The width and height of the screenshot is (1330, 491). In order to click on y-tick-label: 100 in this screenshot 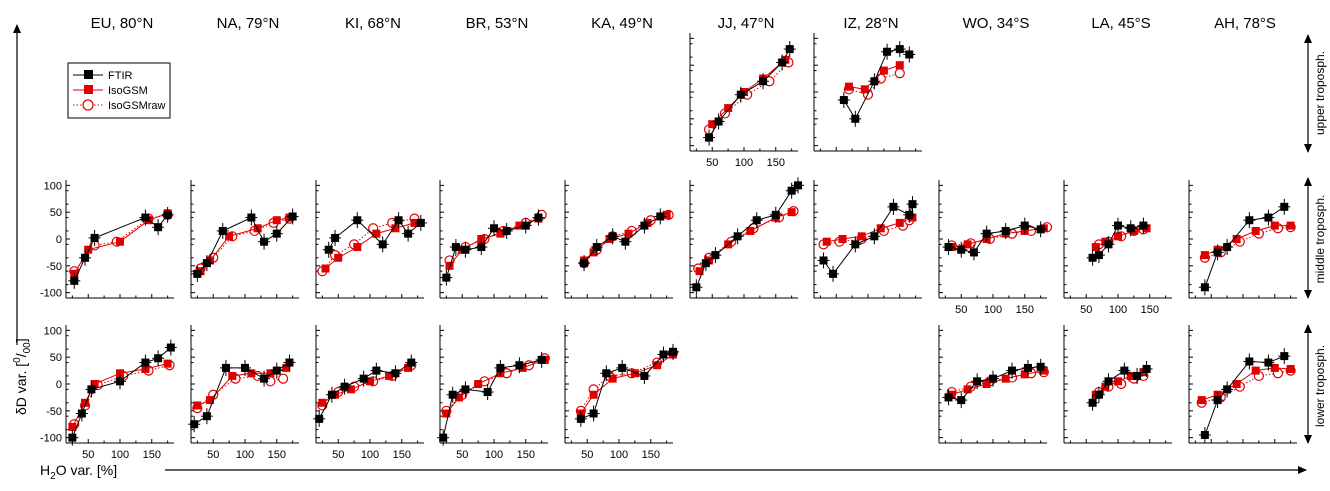, I will do `click(53, 186)`.